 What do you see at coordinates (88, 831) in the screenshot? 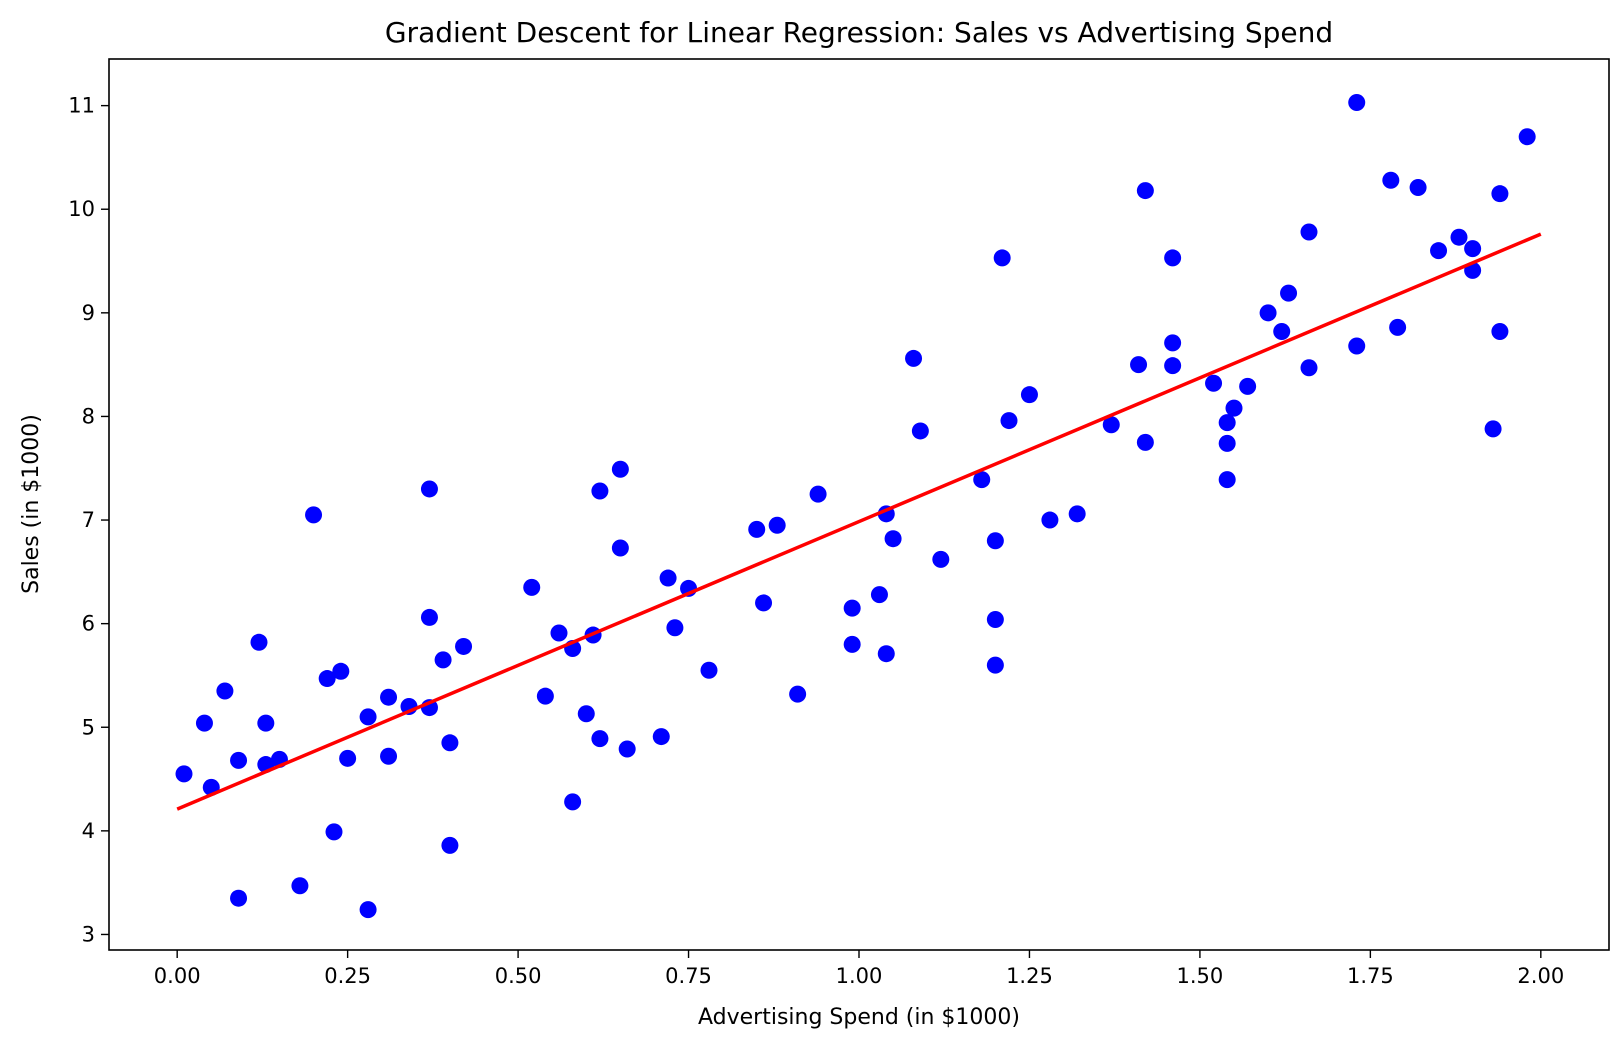
I see `y-tick-label: 4` at bounding box center [88, 831].